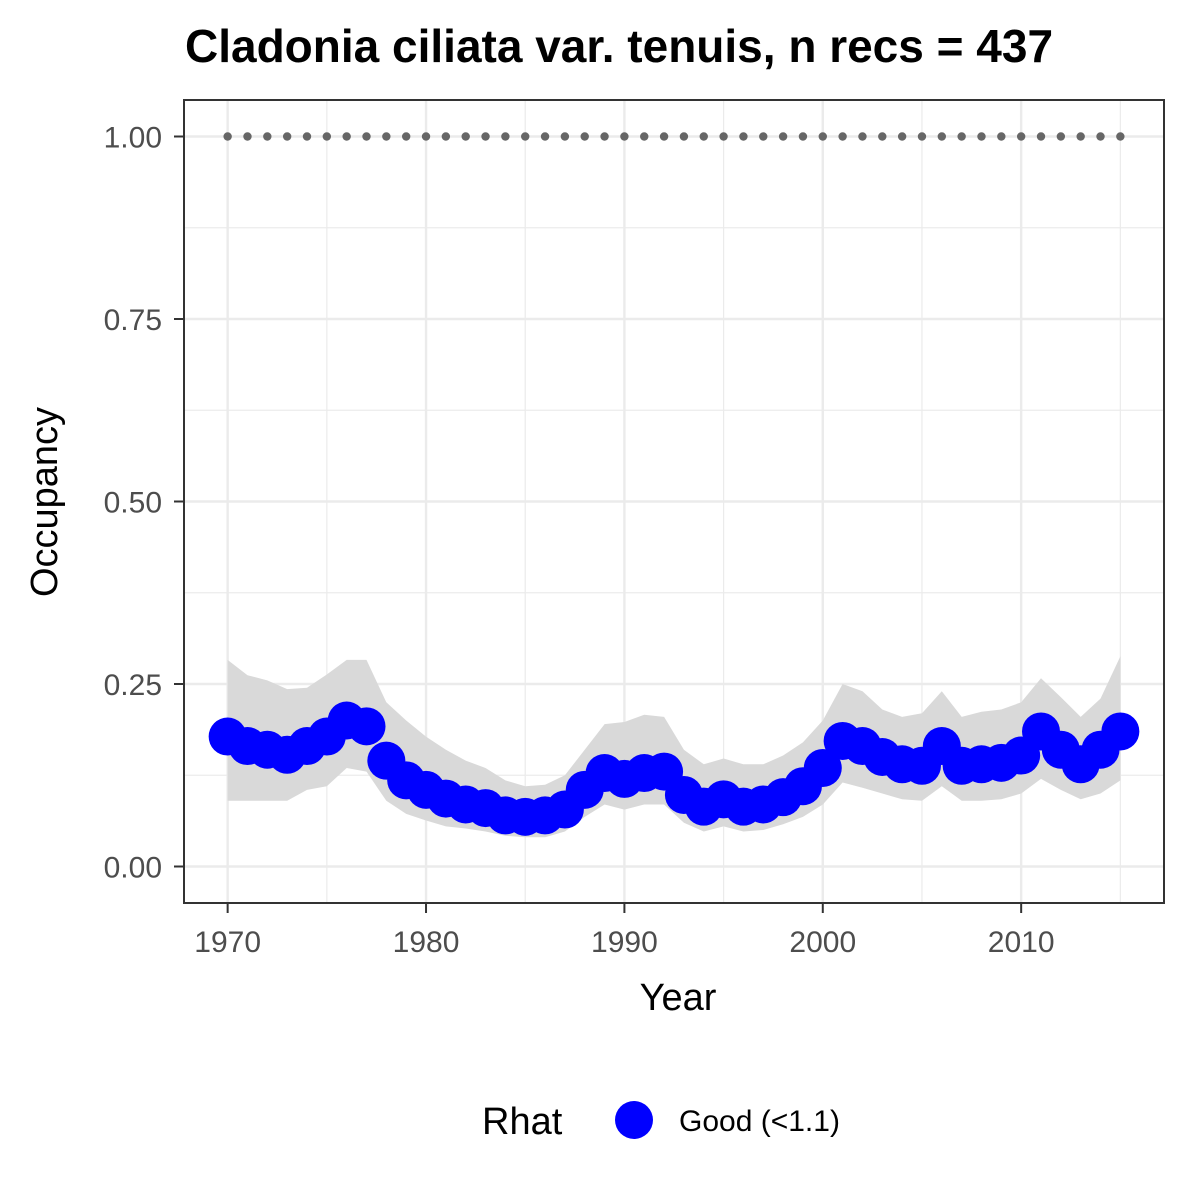 This screenshot has height=1200, width=1200. What do you see at coordinates (678, 998) in the screenshot?
I see `x-axis-title: Year` at bounding box center [678, 998].